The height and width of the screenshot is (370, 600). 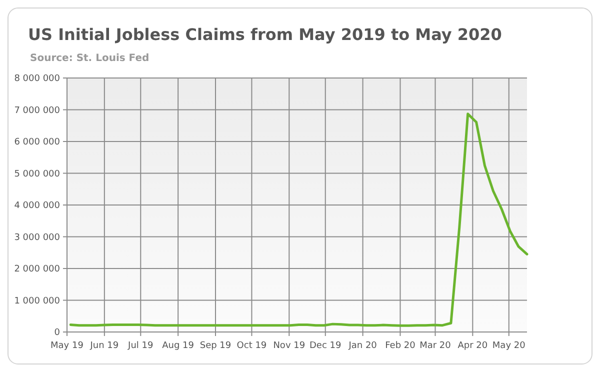 What do you see at coordinates (67, 346) in the screenshot?
I see `x-tick-label: May 19` at bounding box center [67, 346].